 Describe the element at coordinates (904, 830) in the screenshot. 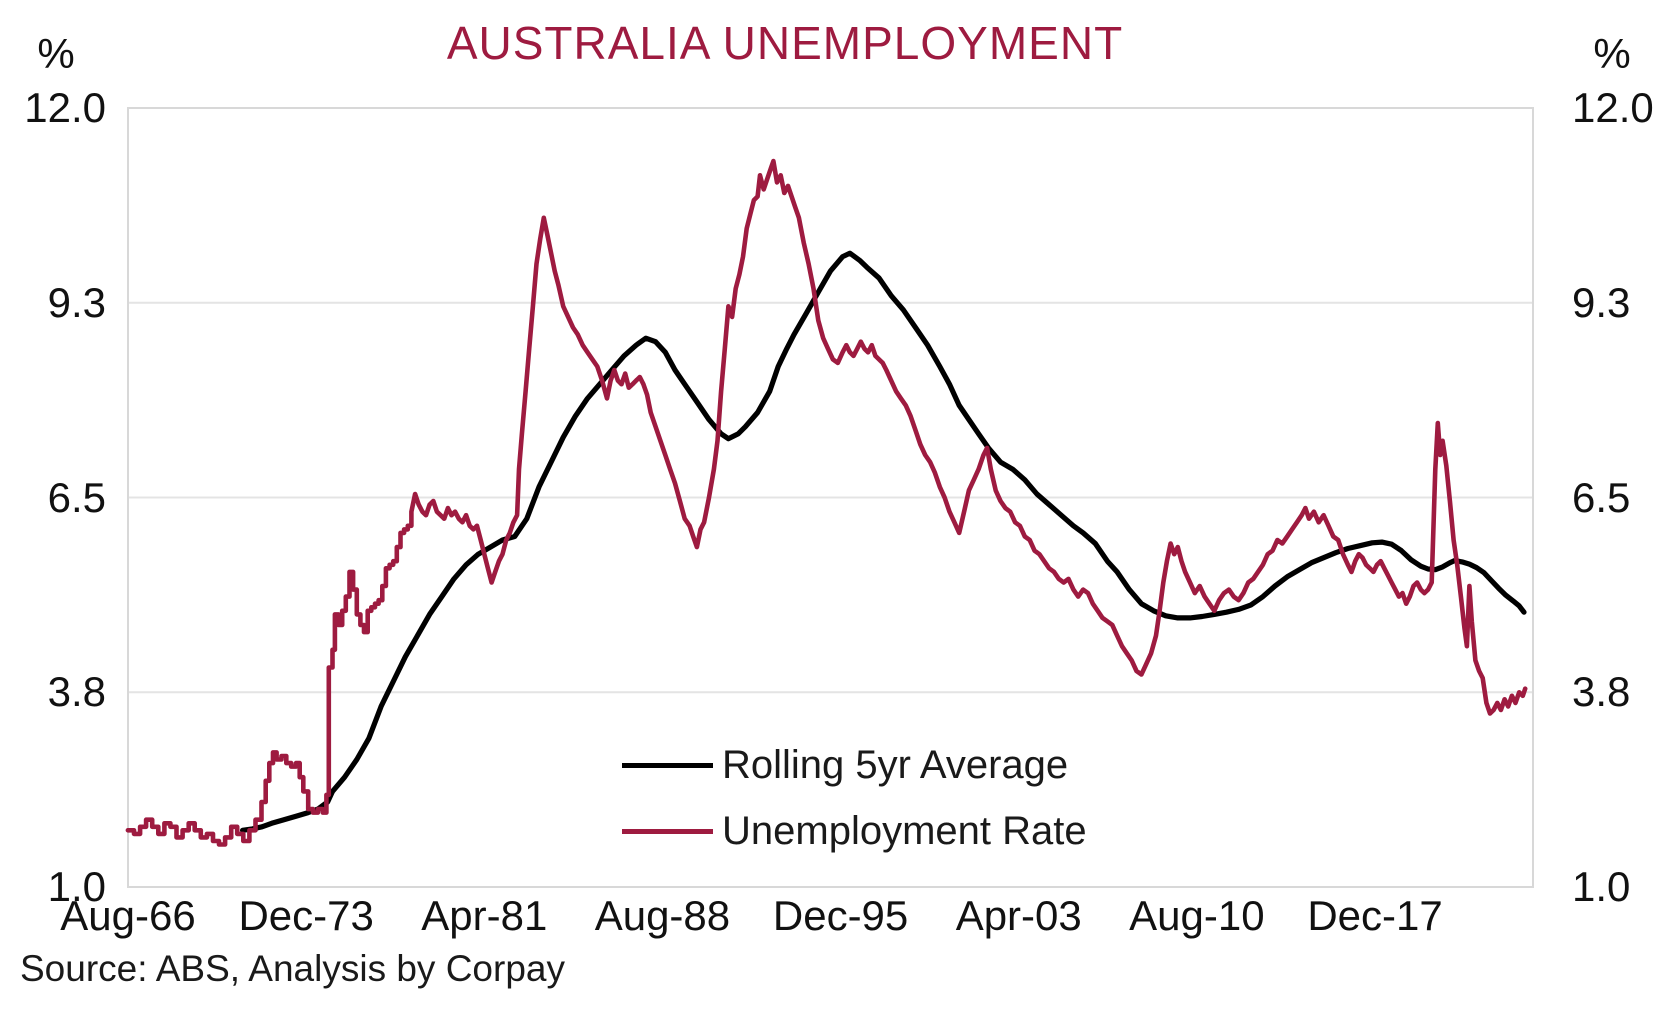

I see `legend-label: Unemployment Rate` at that location.